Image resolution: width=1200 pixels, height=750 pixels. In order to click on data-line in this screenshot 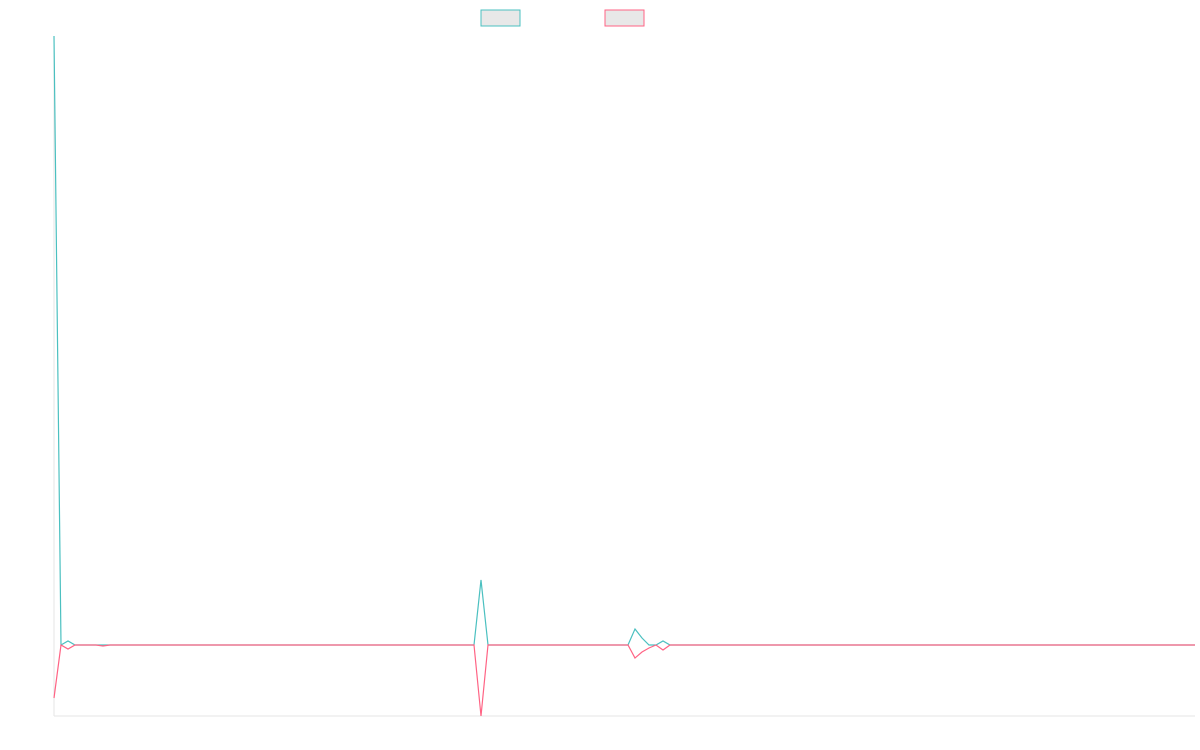, I will do `click(624, 680)`.